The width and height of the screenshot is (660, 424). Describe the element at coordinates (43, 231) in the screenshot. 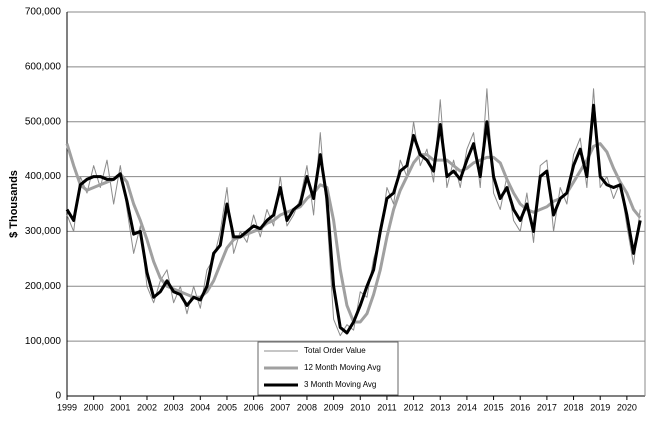

I see `y-tick-label: 300,000` at that location.